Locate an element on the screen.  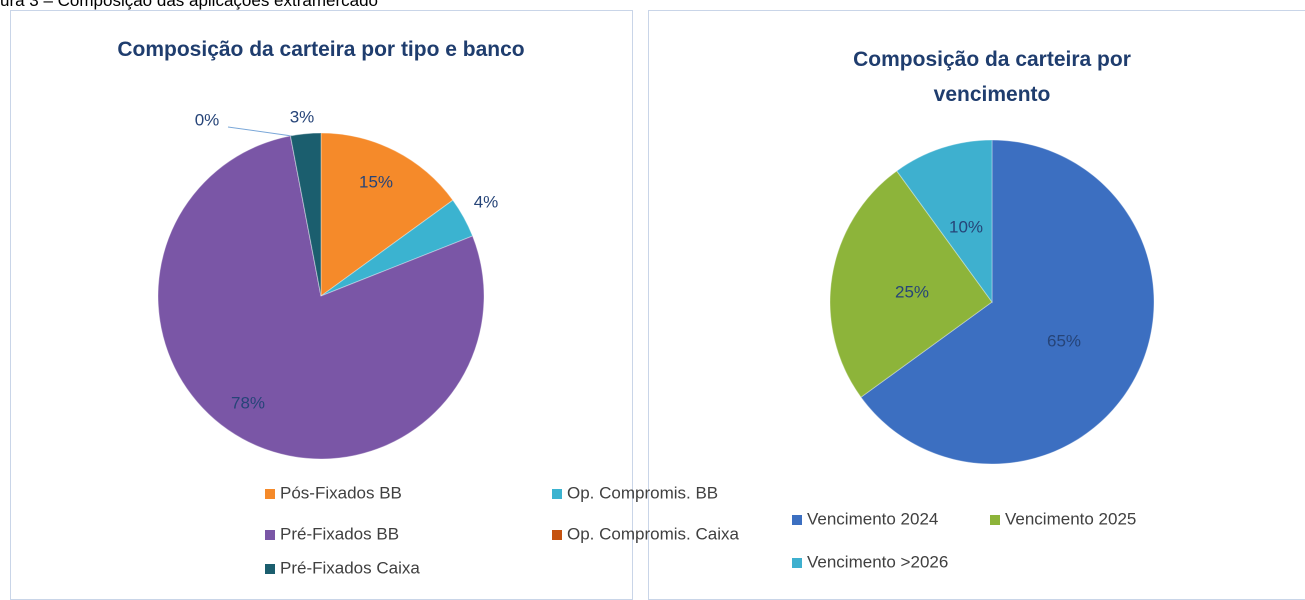
data-label: 78% is located at coordinates (248, 402).